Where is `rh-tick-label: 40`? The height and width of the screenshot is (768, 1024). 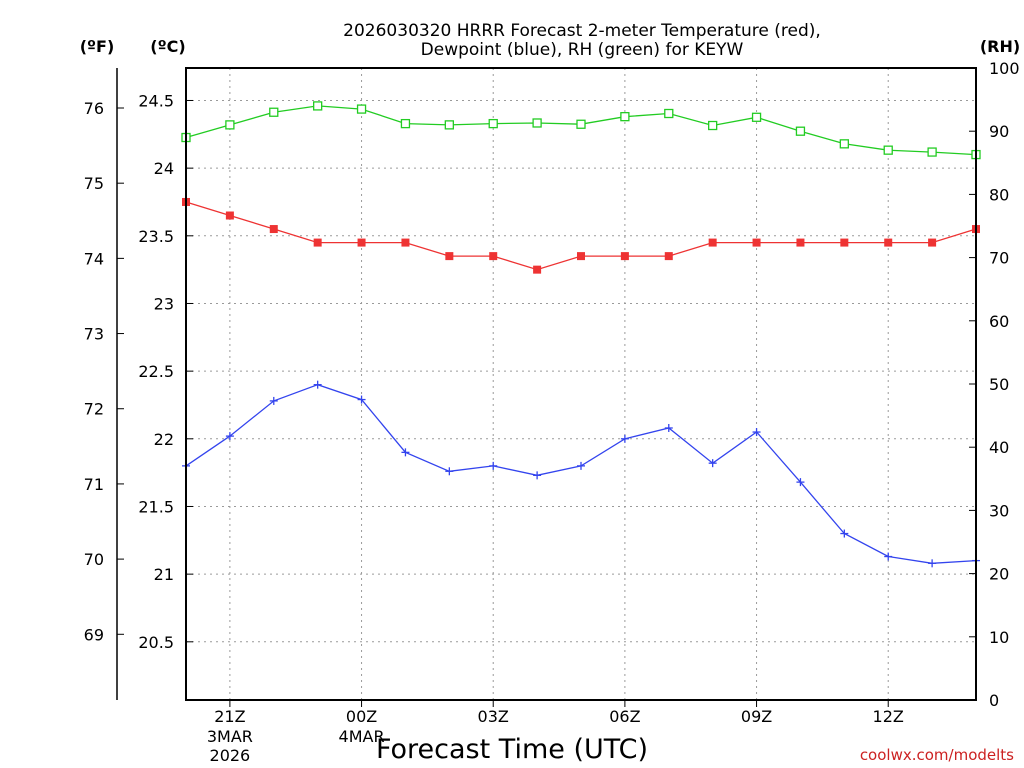 rh-tick-label: 40 is located at coordinates (999, 447).